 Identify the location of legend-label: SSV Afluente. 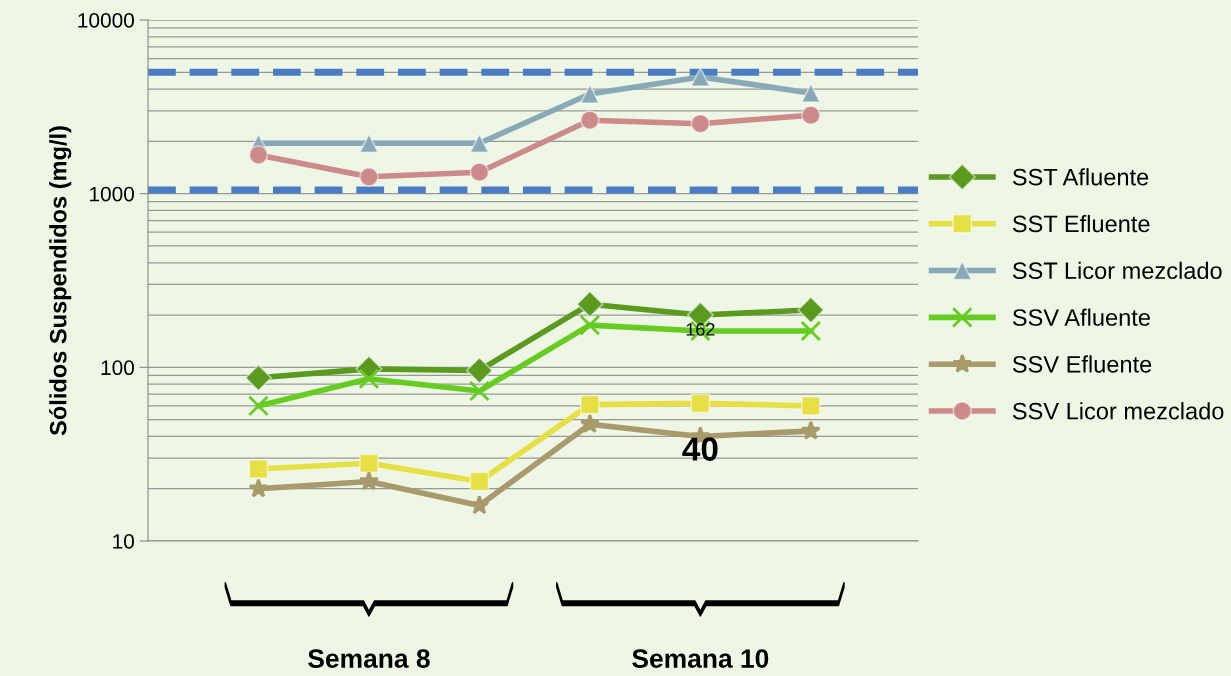
(1081, 317).